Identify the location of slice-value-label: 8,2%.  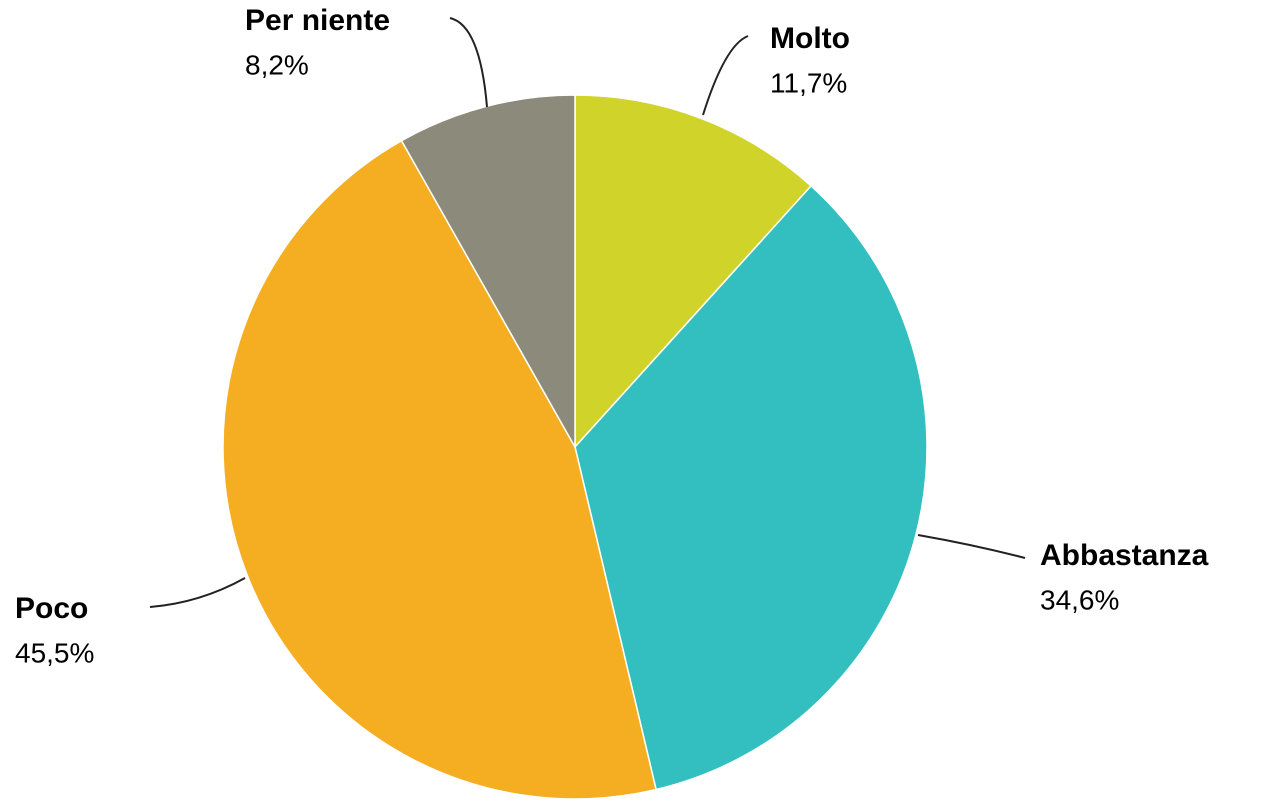
(277, 64).